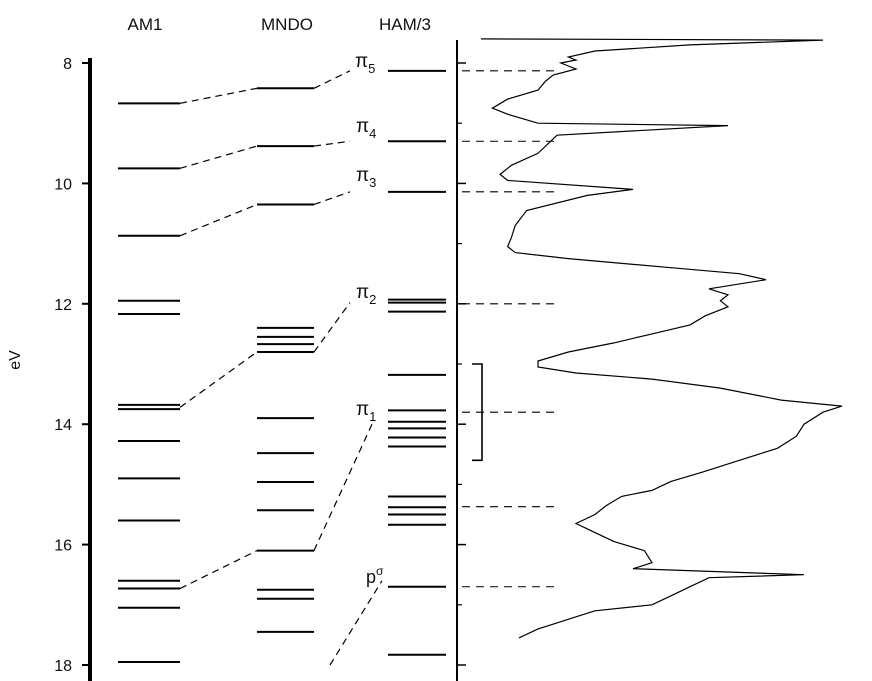 Image resolution: width=872 pixels, height=681 pixels. What do you see at coordinates (287, 24) in the screenshot?
I see `header-mndo: MNDO` at bounding box center [287, 24].